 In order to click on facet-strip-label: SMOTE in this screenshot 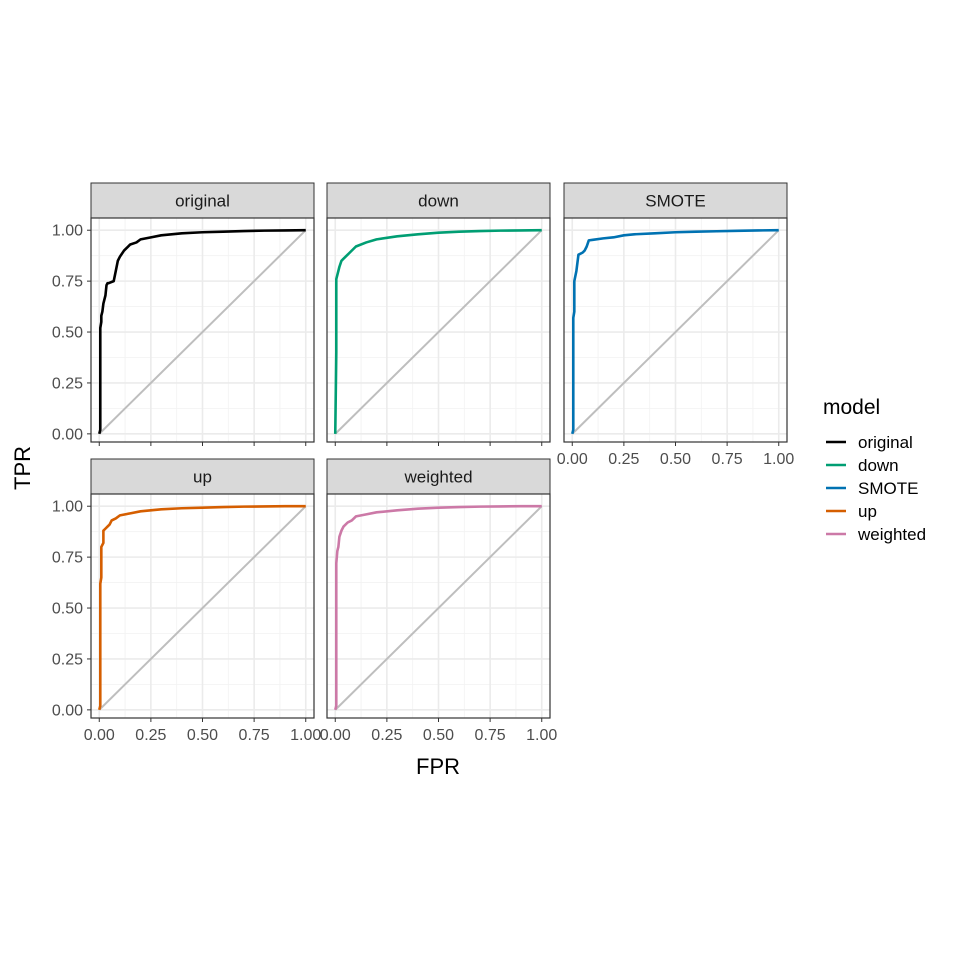, I will do `click(675, 201)`.